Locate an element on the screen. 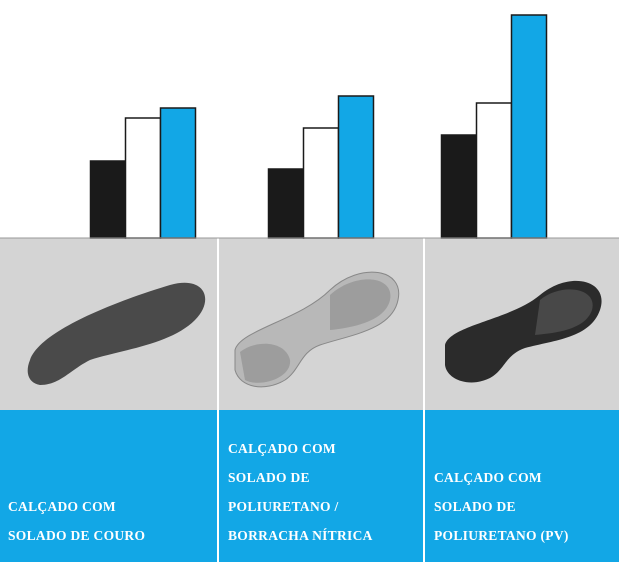 The width and height of the screenshot is (619, 562). category-label: POLIURETANO (PV) is located at coordinates (501, 535).